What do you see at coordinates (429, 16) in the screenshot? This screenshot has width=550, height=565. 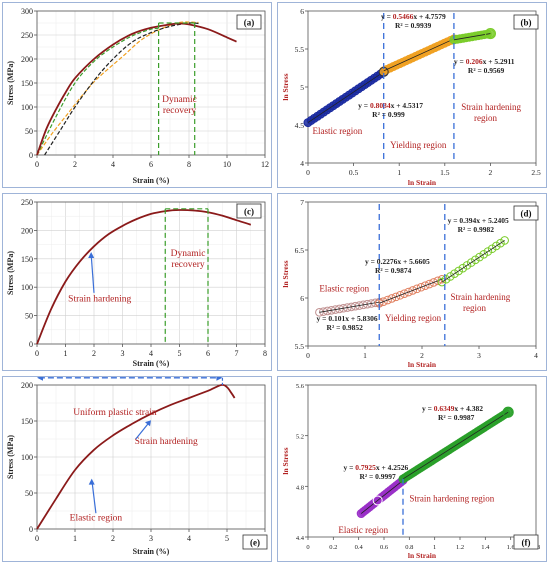 I see `equation-suffix: x + 4.7579` at bounding box center [429, 16].